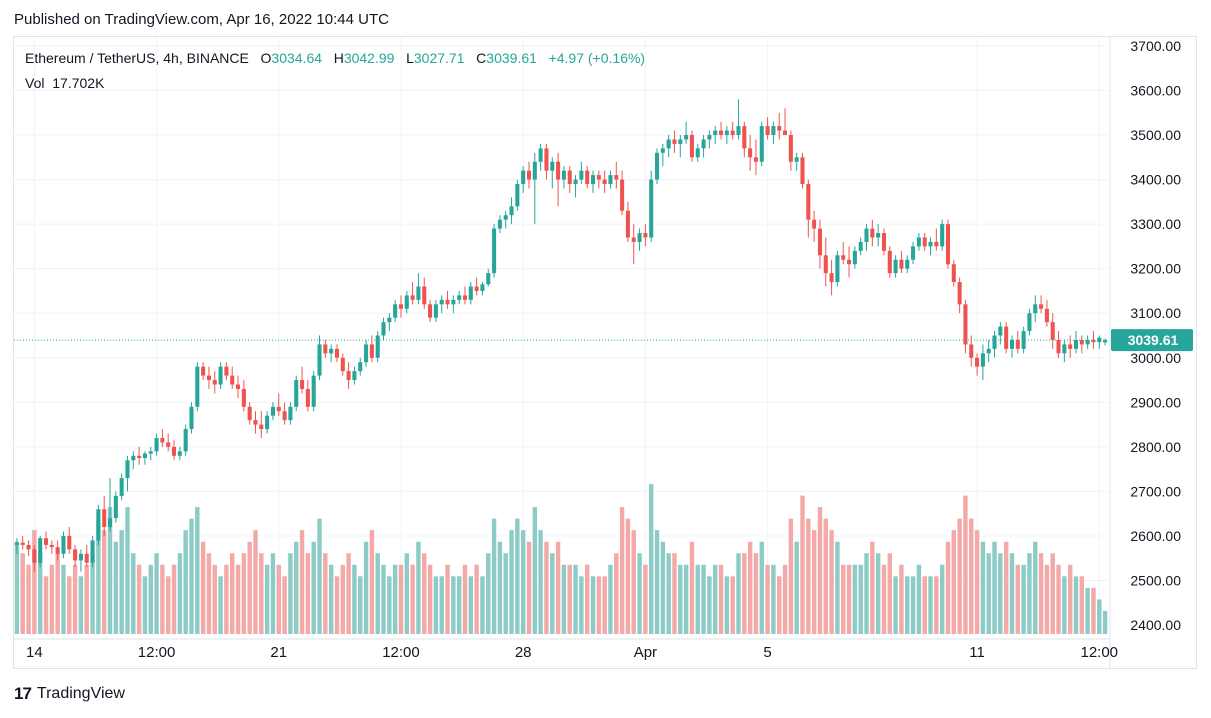 The image size is (1211, 718). Describe the element at coordinates (34, 652) in the screenshot. I see `x-tick-label: 14` at that location.